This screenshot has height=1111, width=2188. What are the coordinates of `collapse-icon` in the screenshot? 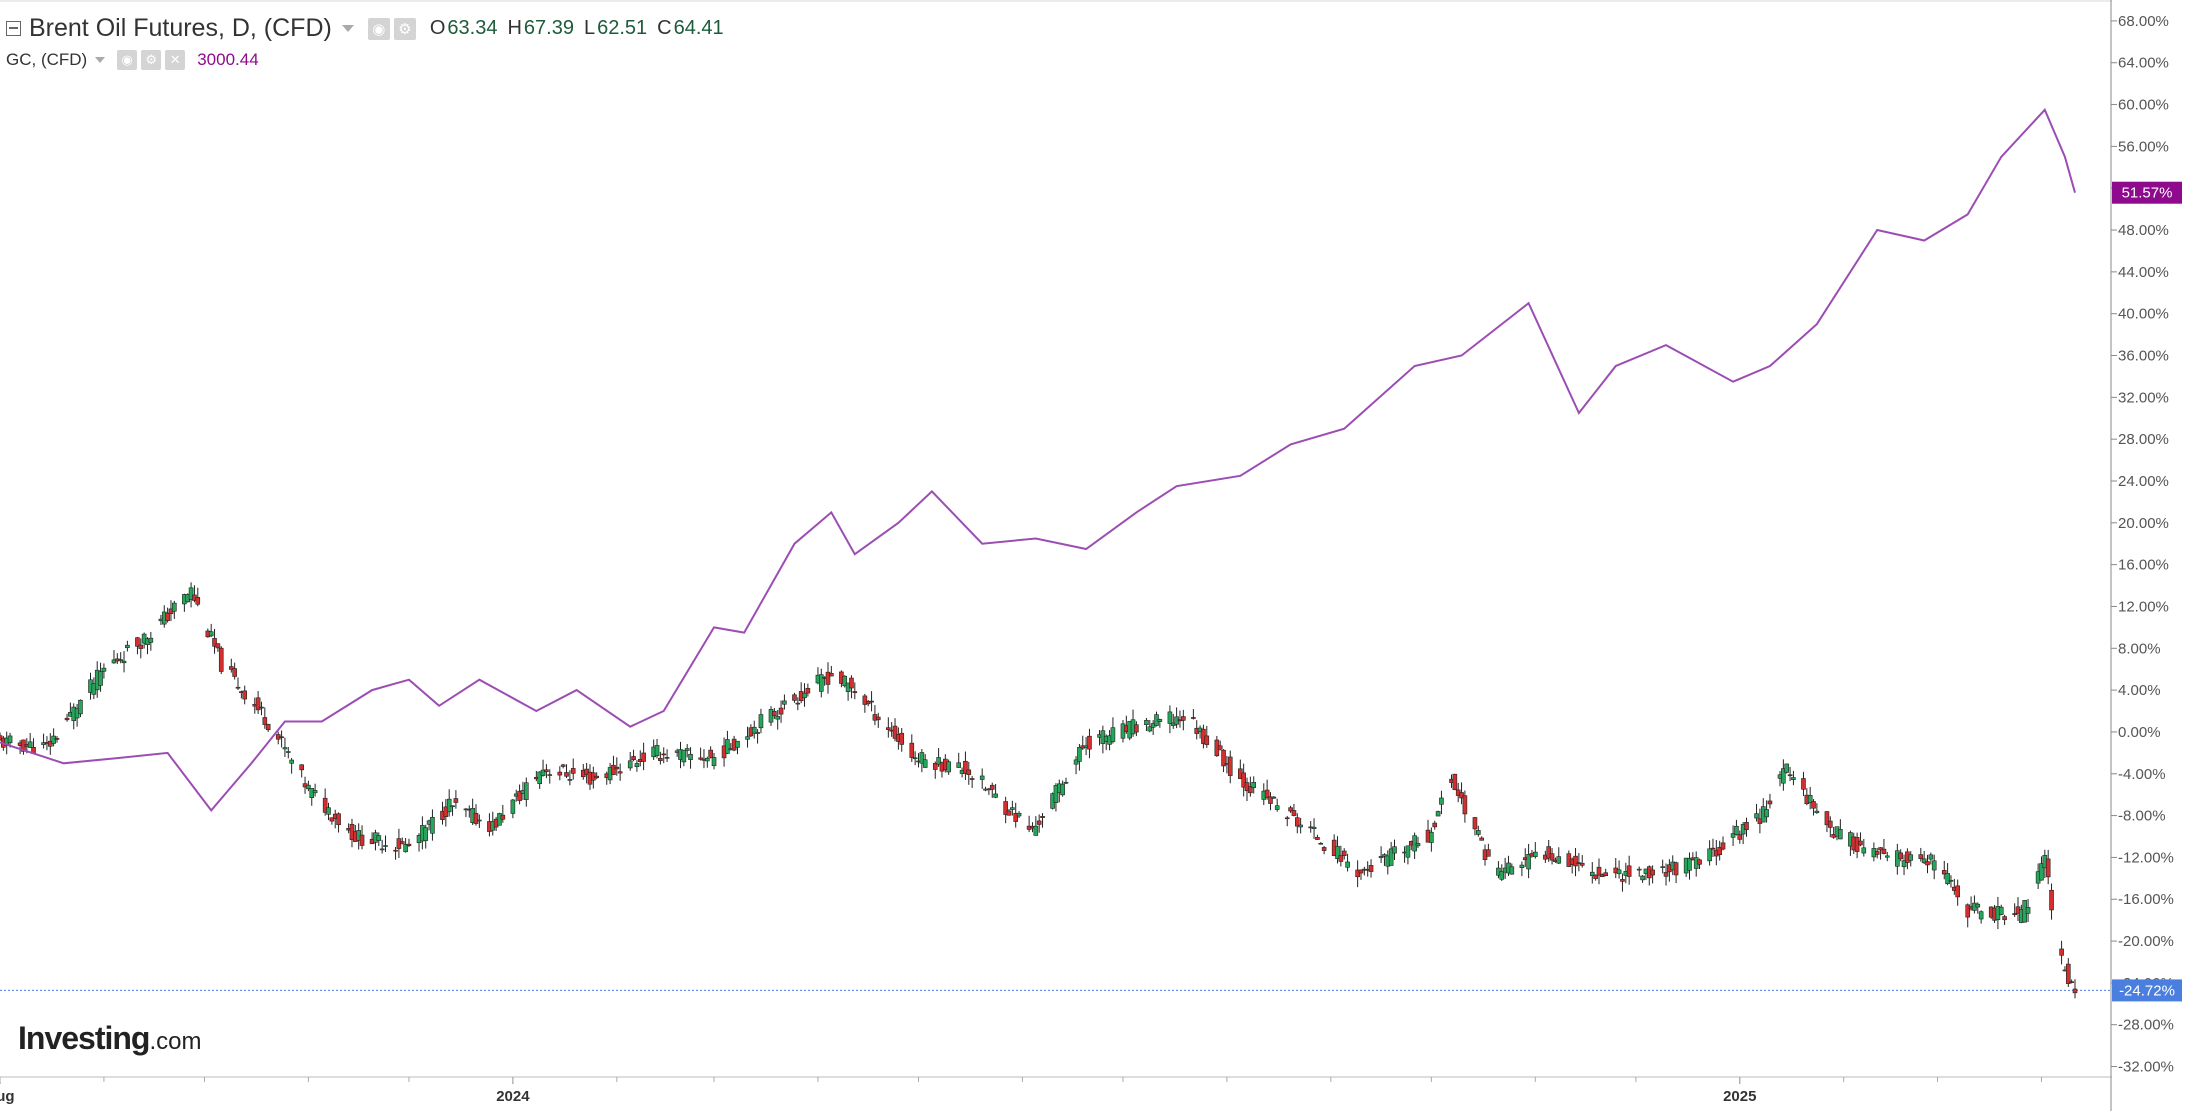 It's located at (13, 28).